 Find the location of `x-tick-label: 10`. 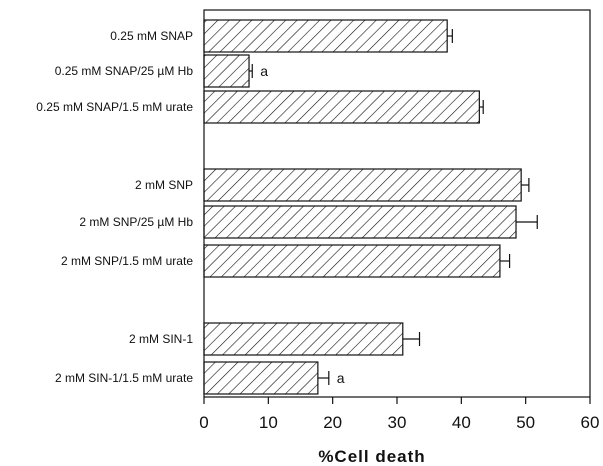

x-tick-label: 10 is located at coordinates (268, 422).